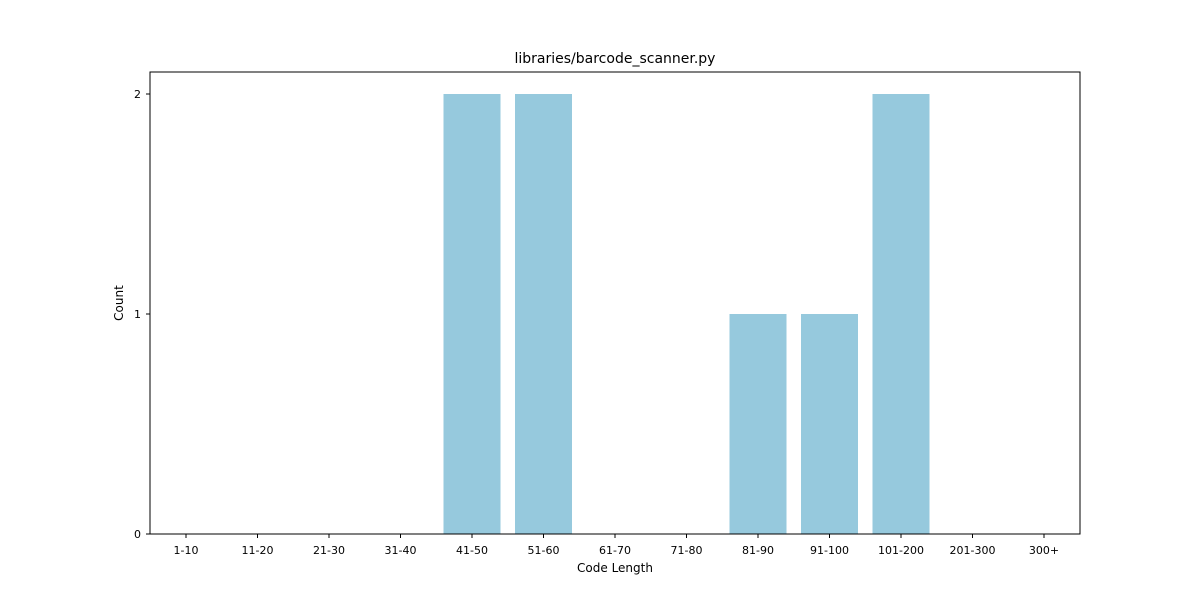 The image size is (1200, 600). I want to click on x-tick-label: 1-10, so click(186, 550).